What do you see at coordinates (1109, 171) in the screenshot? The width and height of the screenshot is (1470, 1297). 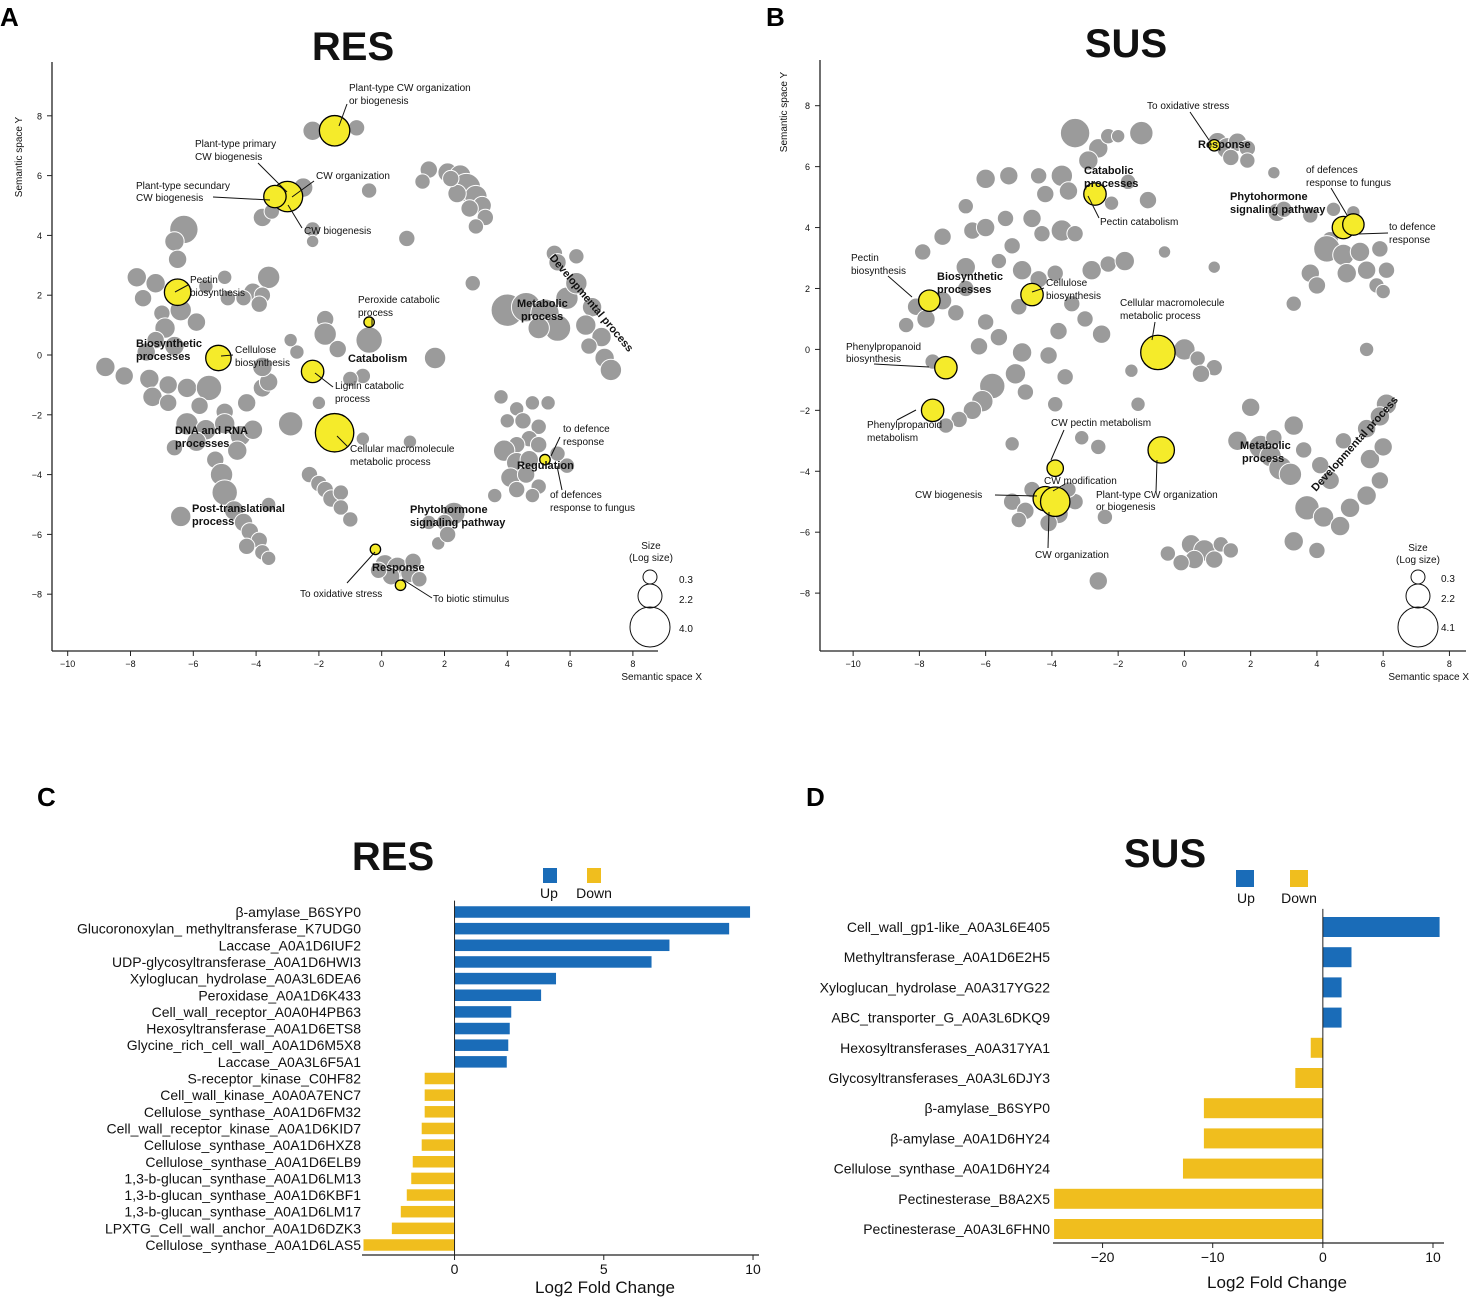 I see `group-label: Catabolic` at bounding box center [1109, 171].